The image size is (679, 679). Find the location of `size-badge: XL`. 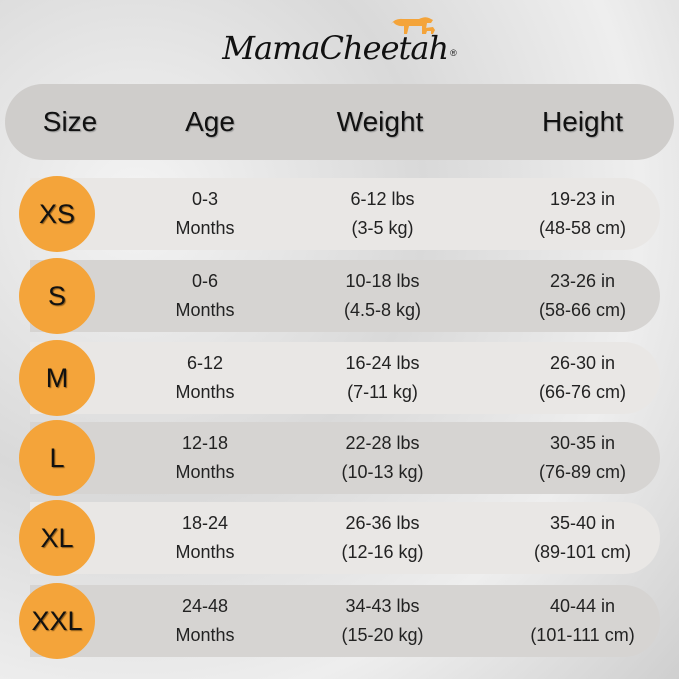

size-badge: XL is located at coordinates (57, 538).